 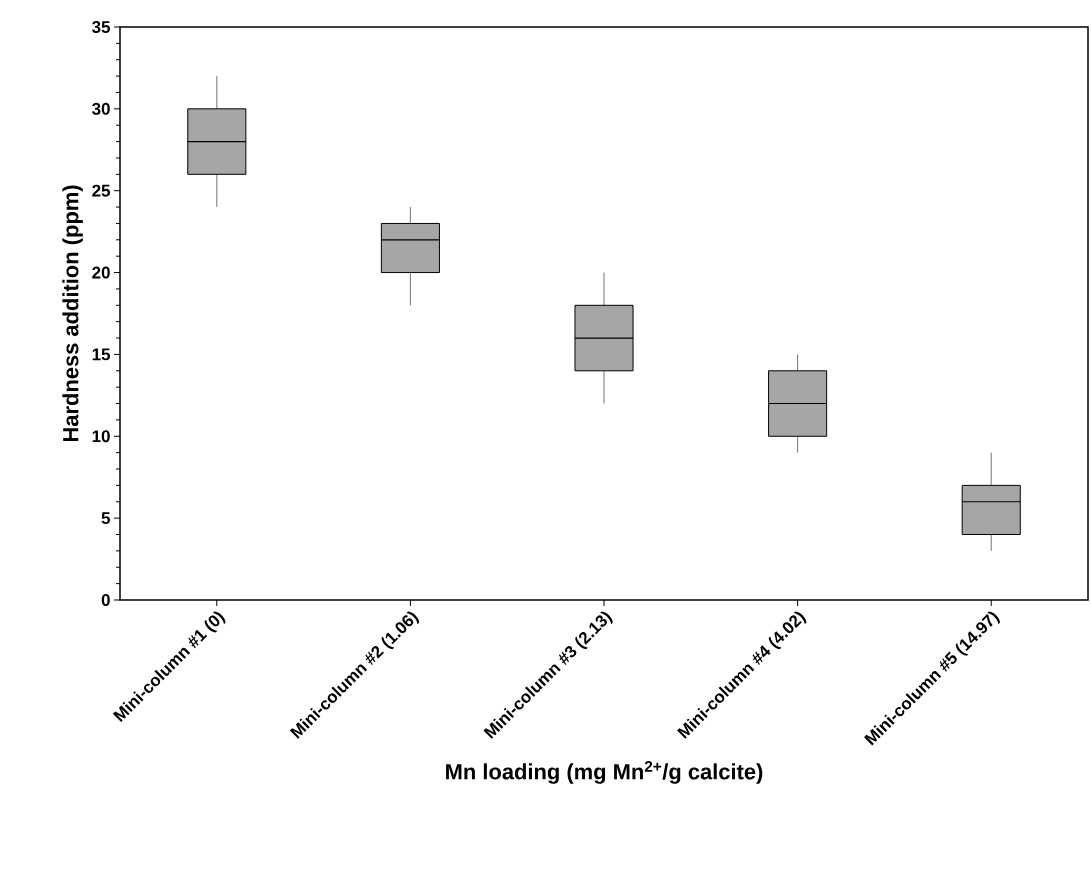 What do you see at coordinates (105, 599) in the screenshot?
I see `y-tick-label: 0` at bounding box center [105, 599].